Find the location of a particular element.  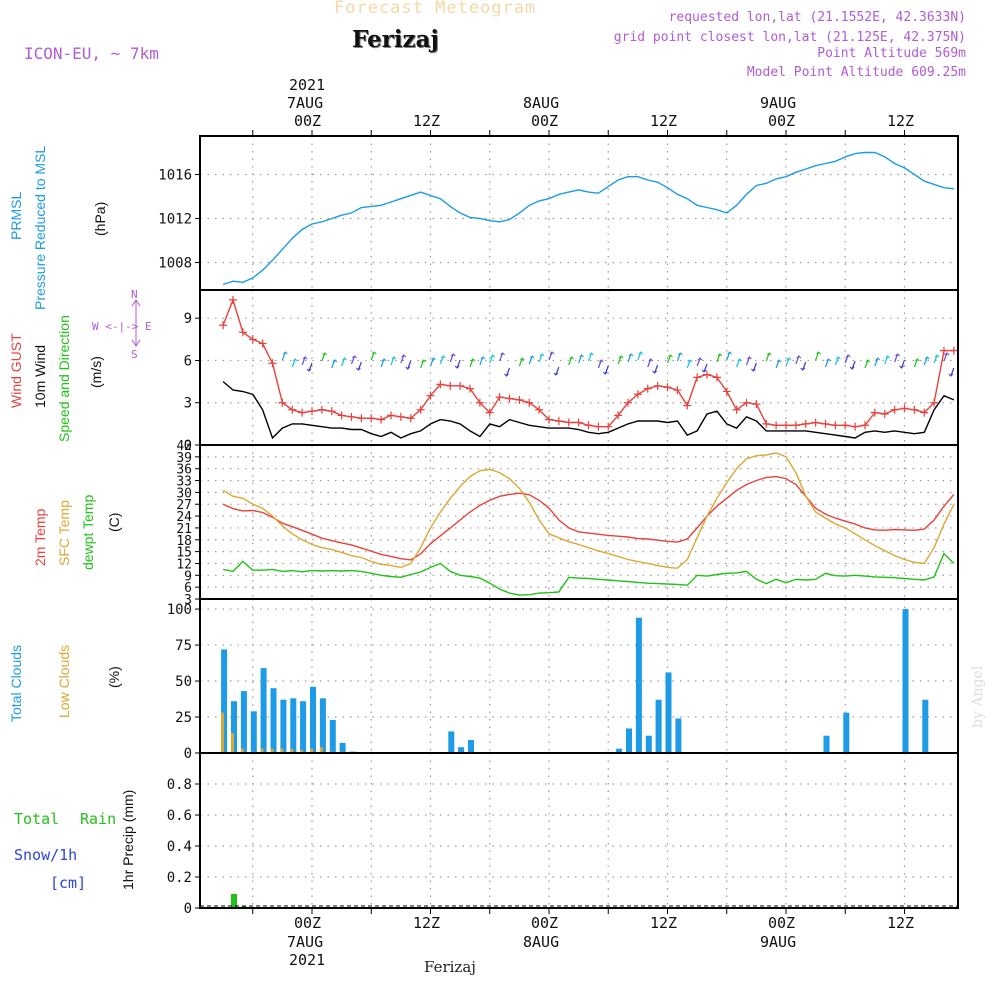

ytick-label-3-2: 50 is located at coordinates (183, 682).